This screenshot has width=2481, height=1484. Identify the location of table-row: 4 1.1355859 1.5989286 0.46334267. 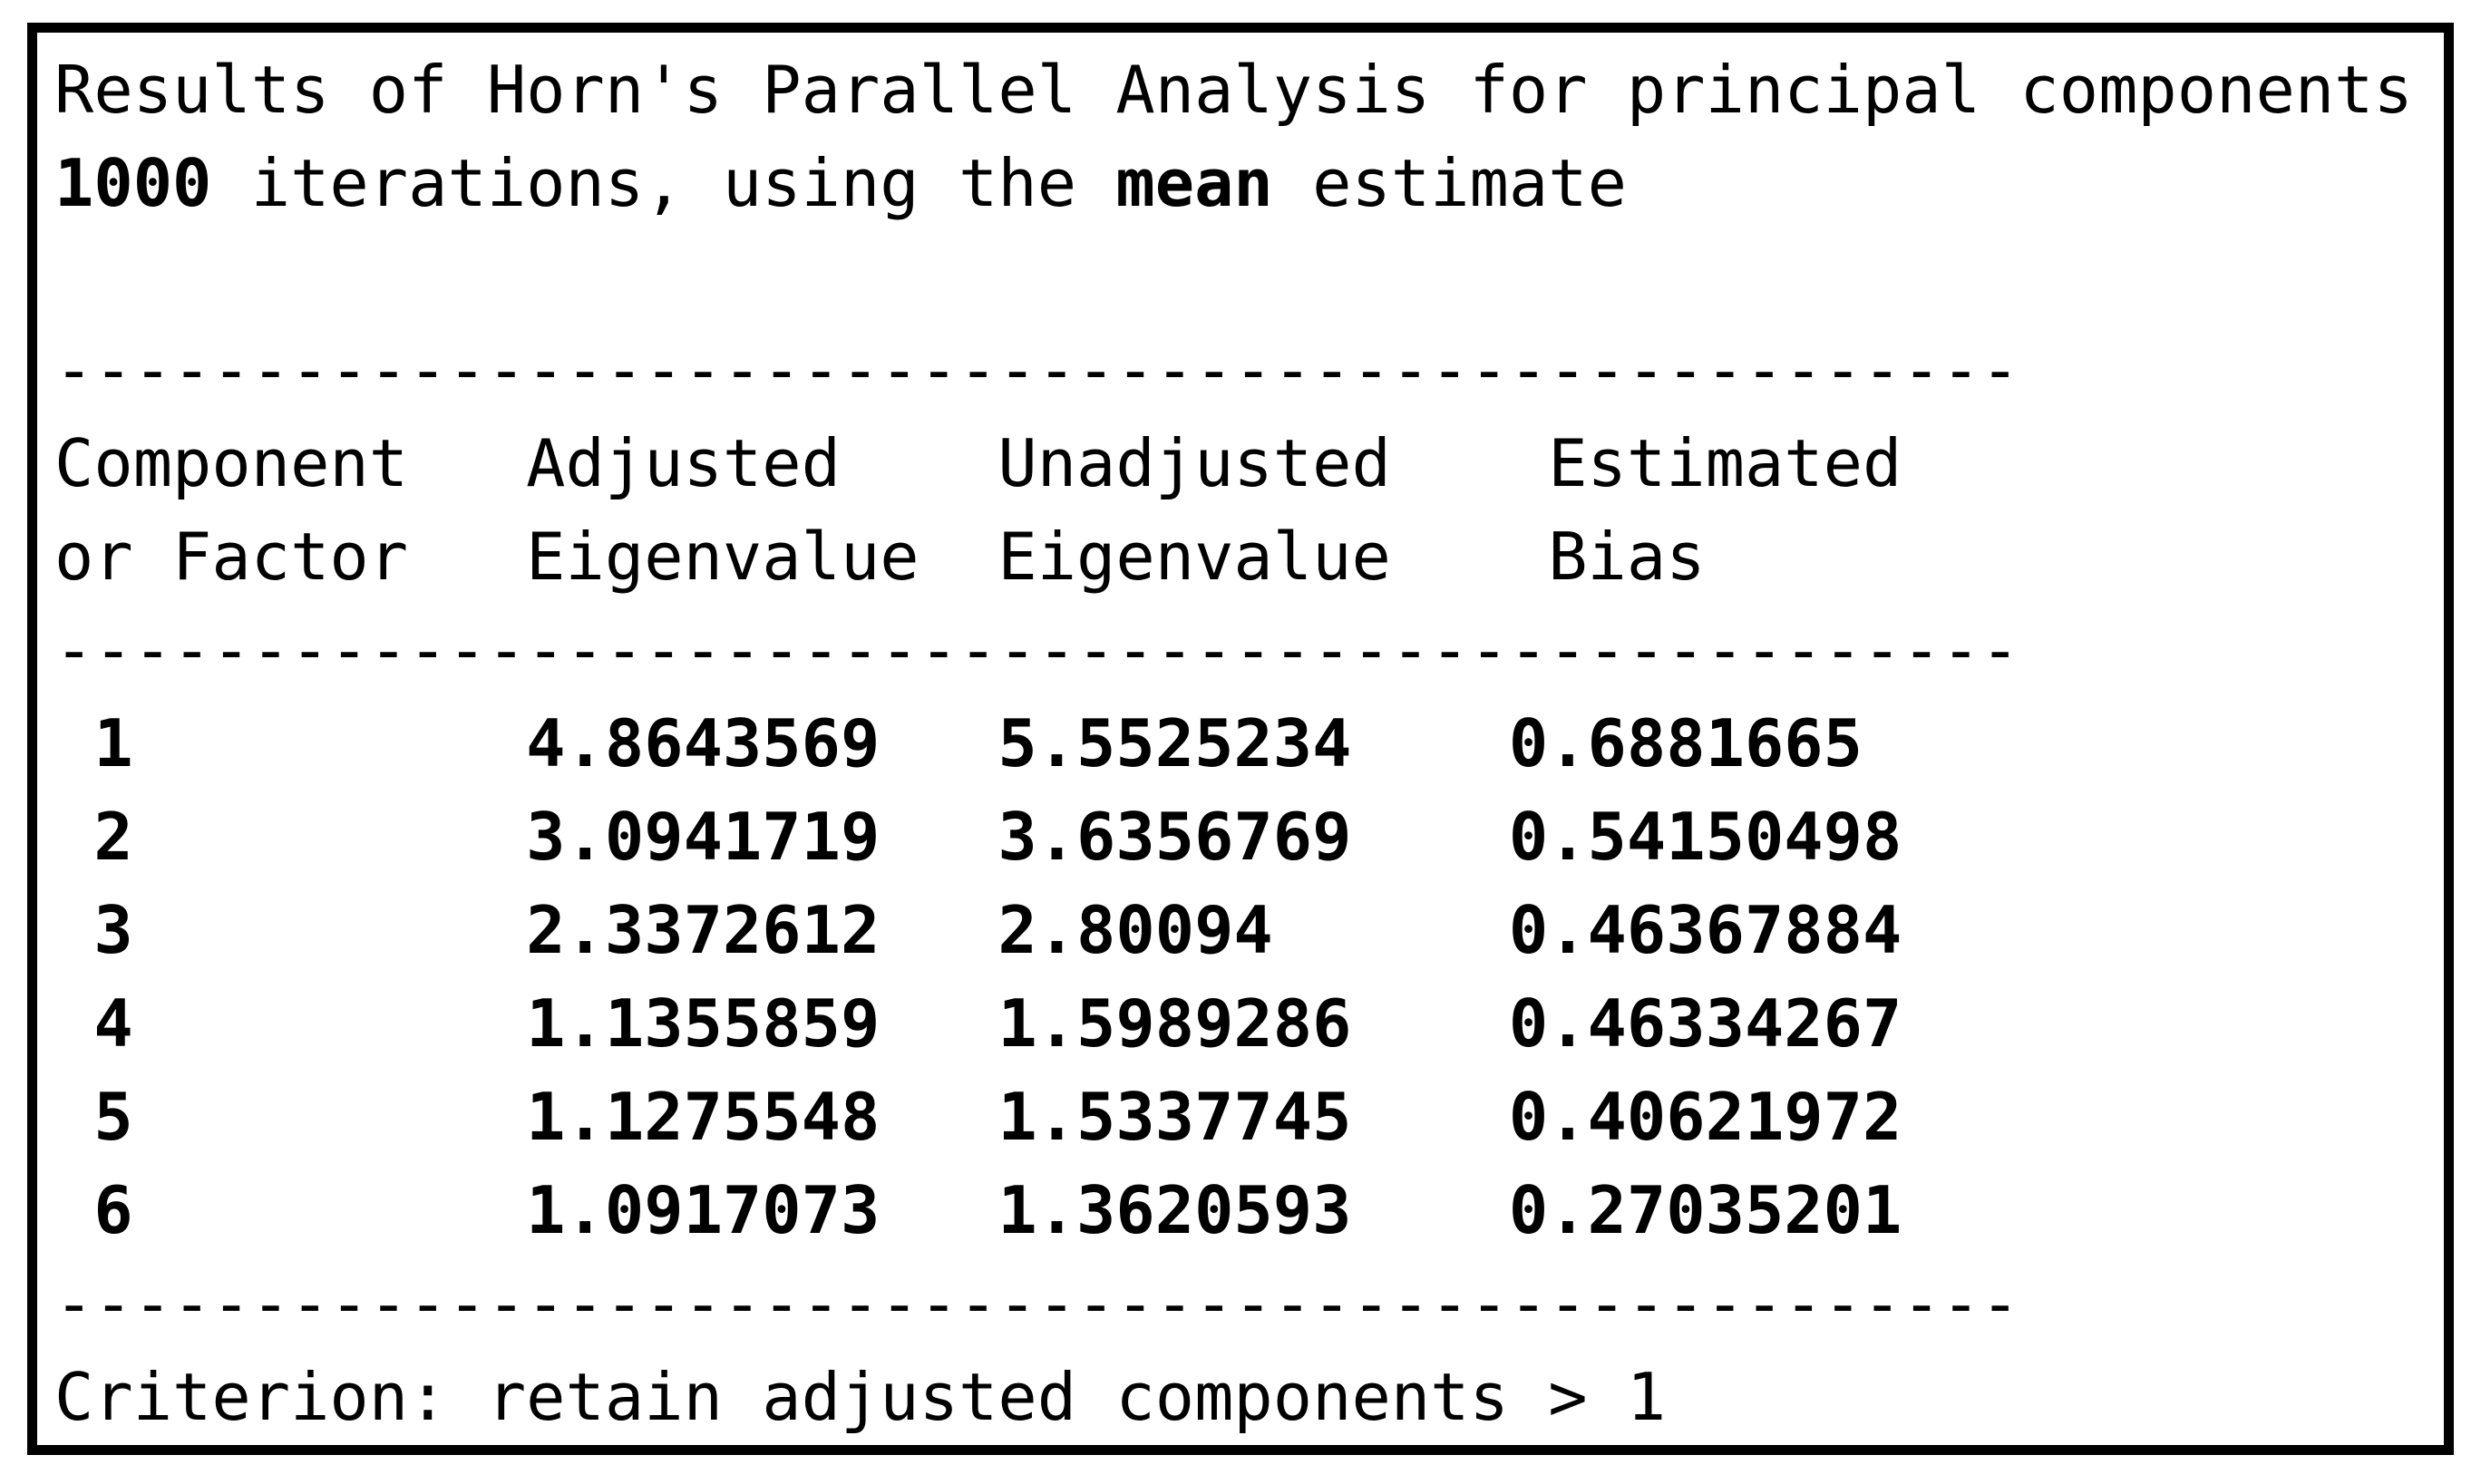
(1246, 1024).